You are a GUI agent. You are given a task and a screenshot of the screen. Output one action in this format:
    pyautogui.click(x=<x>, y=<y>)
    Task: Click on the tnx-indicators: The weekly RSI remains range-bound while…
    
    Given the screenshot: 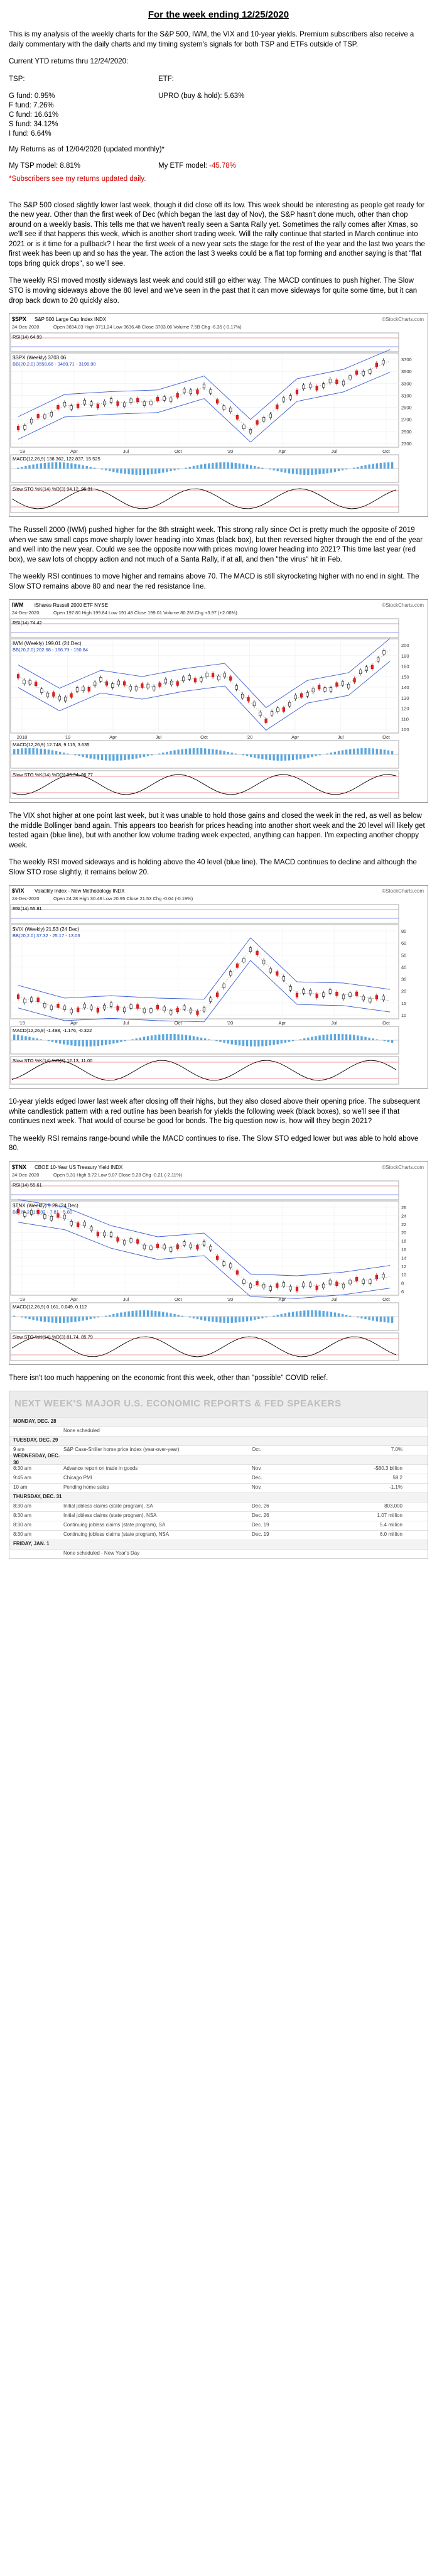 What is the action you would take?
    pyautogui.click(x=214, y=1143)
    